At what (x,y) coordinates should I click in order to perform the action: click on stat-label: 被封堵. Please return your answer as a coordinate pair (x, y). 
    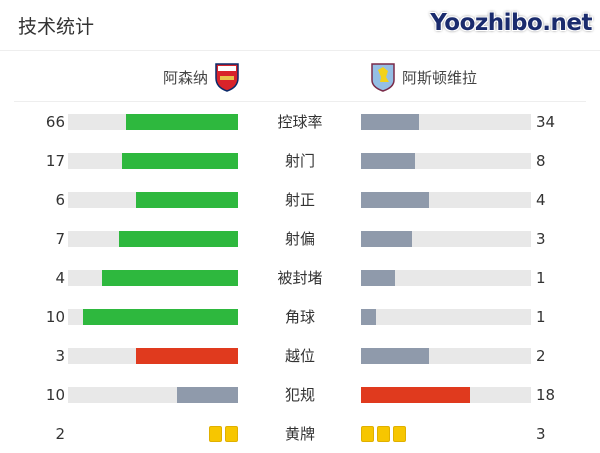
    Looking at the image, I should click on (300, 278).